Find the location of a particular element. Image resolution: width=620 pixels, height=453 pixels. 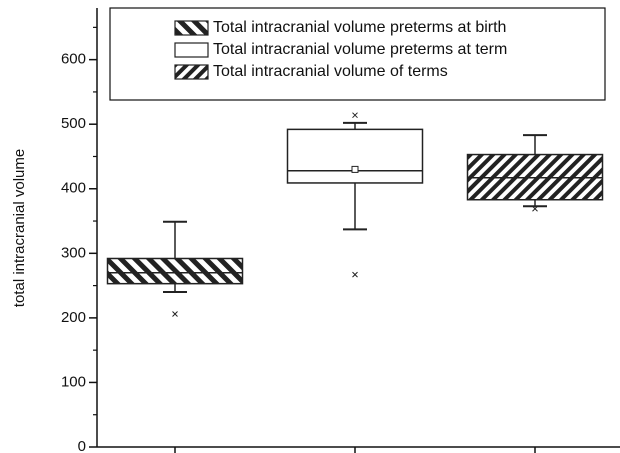

y-tick-label: 500 is located at coordinates (73, 123).